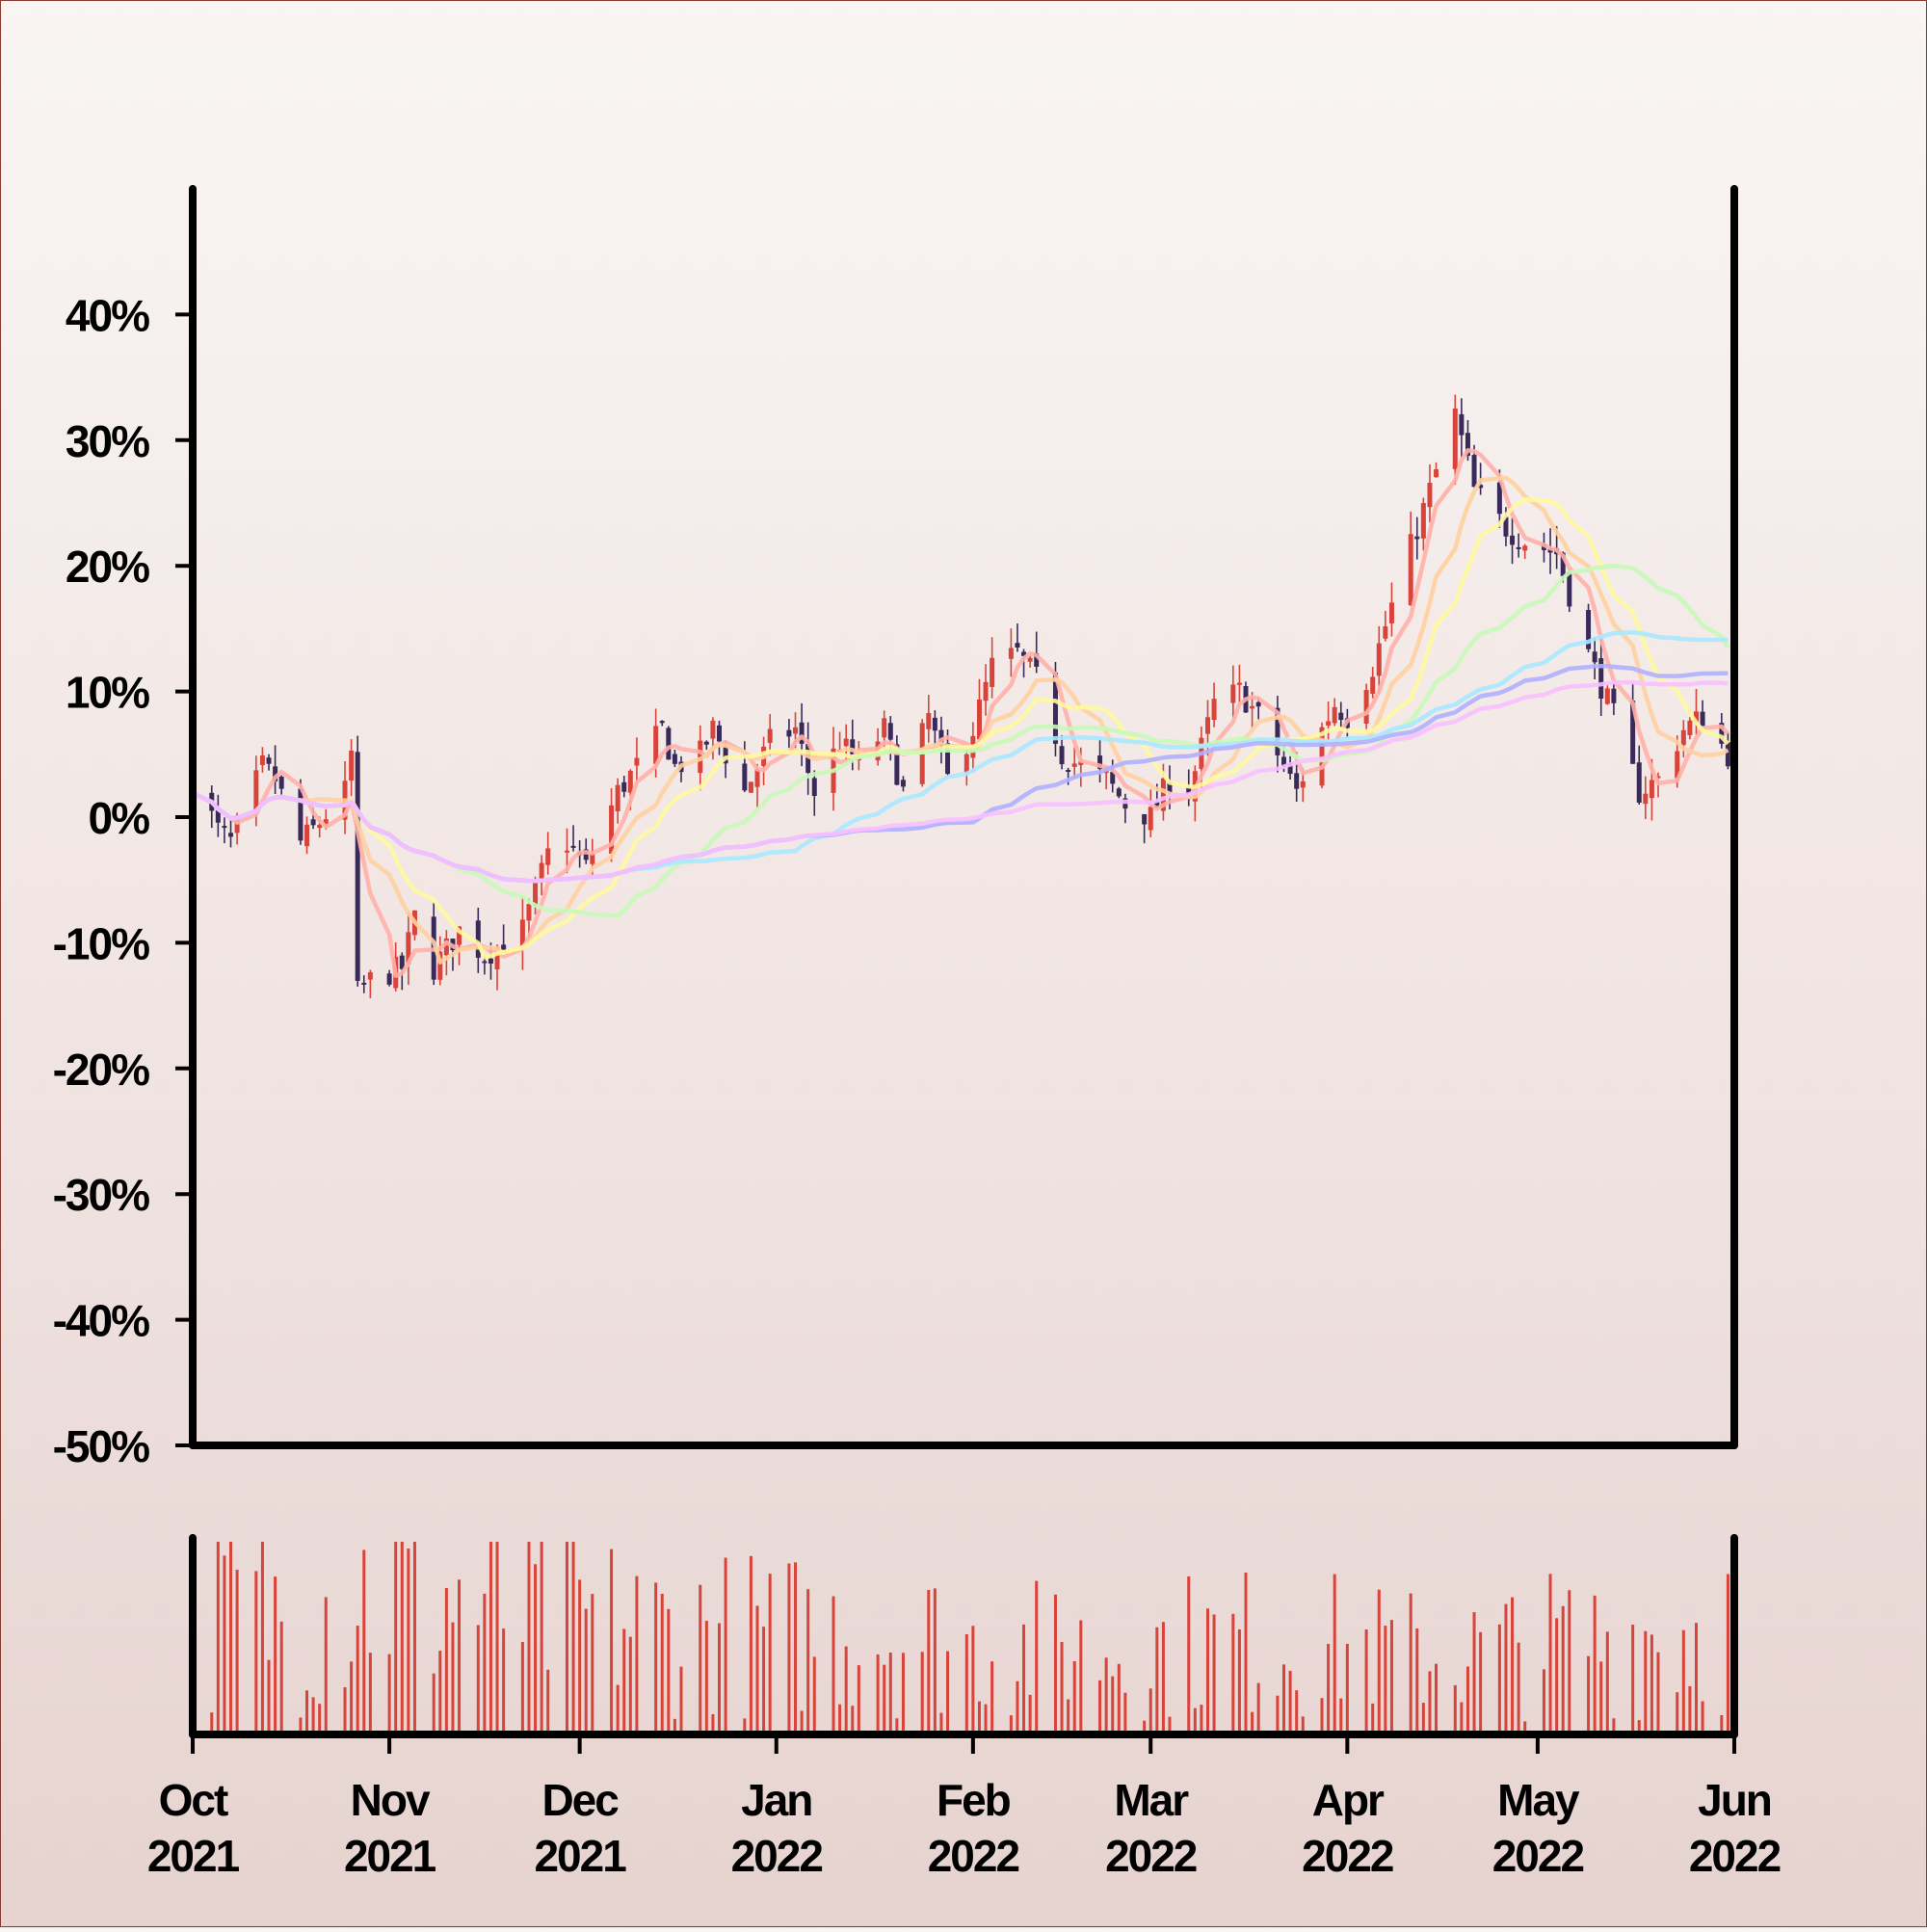  I want to click on y-tick-label: -40%, so click(101, 1321).